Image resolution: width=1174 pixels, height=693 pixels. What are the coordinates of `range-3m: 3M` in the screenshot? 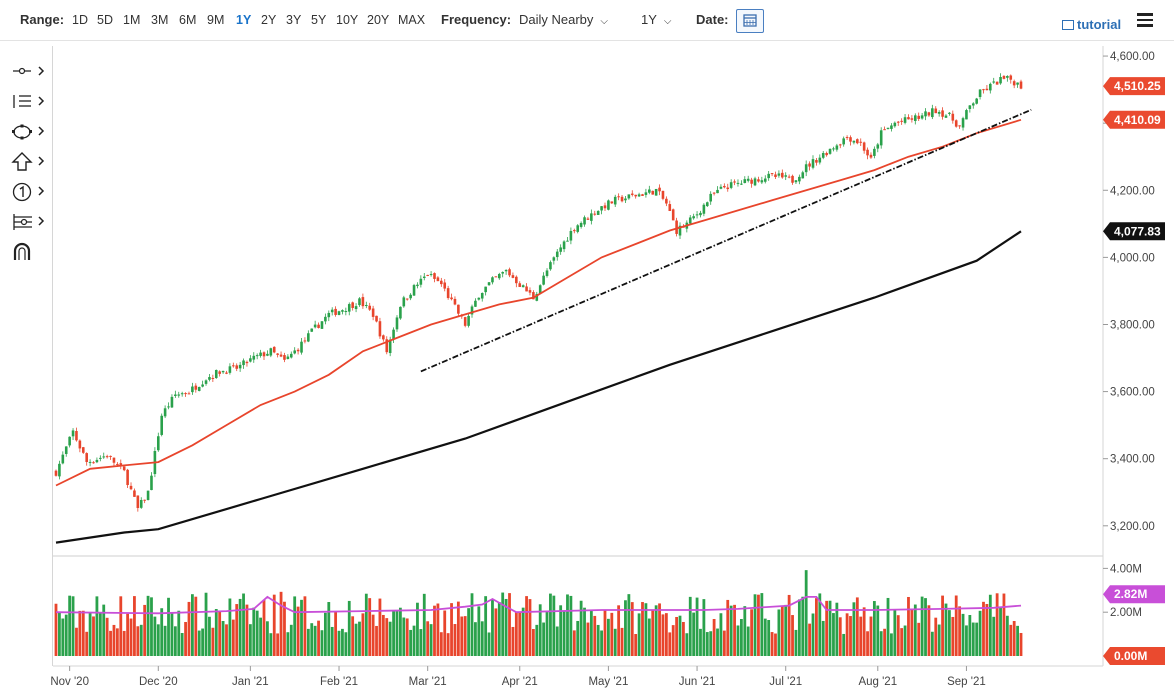 It's located at (160, 20).